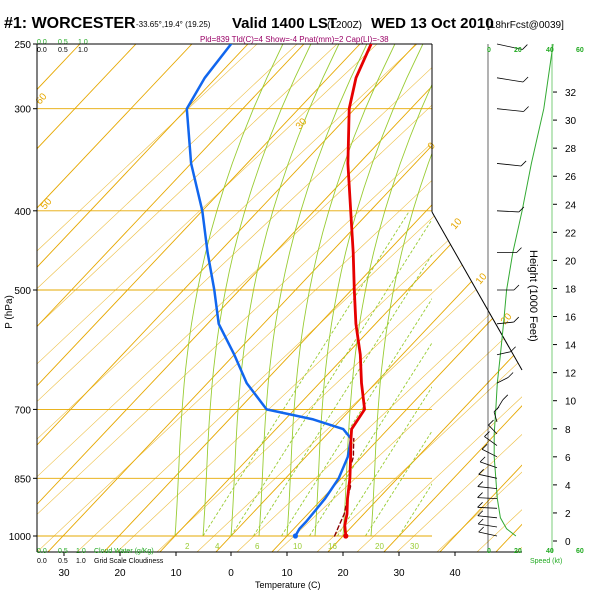 This screenshot has height=600, width=600. I want to click on cloud-bottom-tick-black-2: 1.0, so click(81, 561).